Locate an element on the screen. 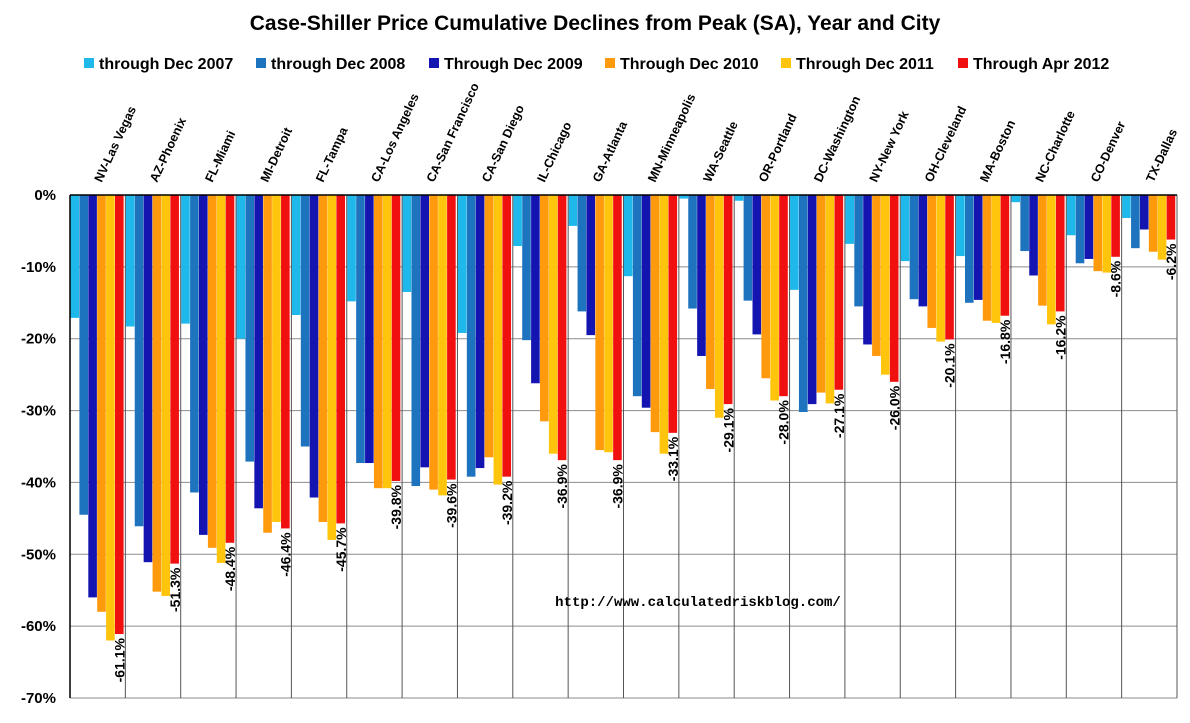  data-label: -28.0% is located at coordinates (784, 422).